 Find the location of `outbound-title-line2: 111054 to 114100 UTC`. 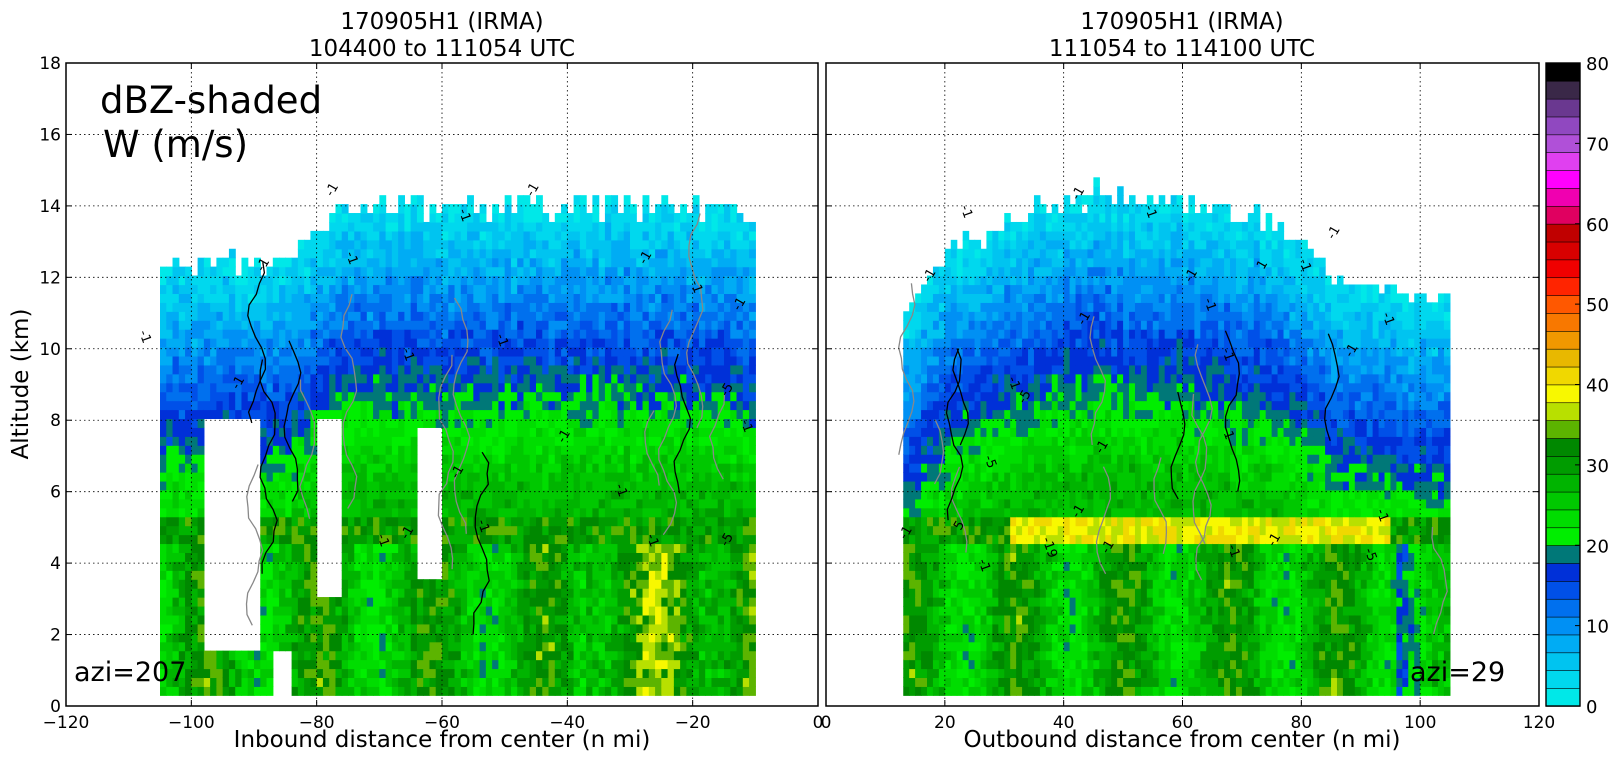

outbound-title-line2: 111054 to 114100 UTC is located at coordinates (1182, 49).